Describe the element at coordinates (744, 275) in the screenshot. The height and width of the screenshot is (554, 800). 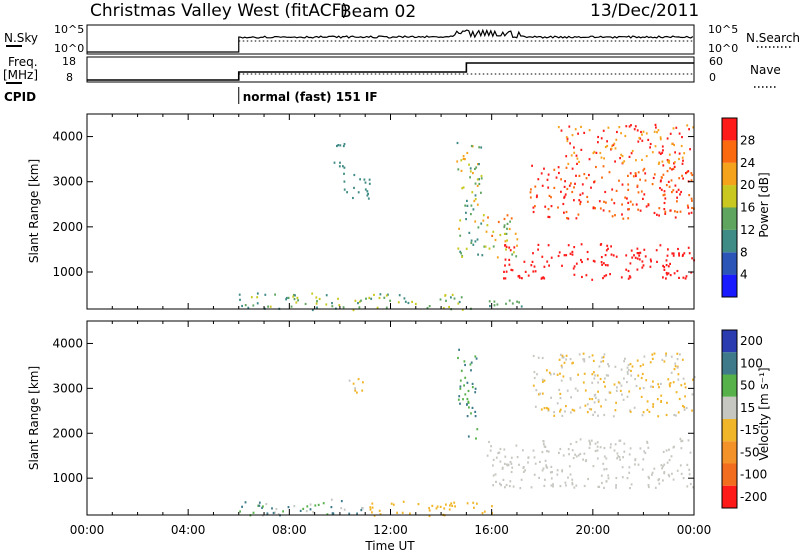
I see `power-colorbar-tick: 4` at that location.